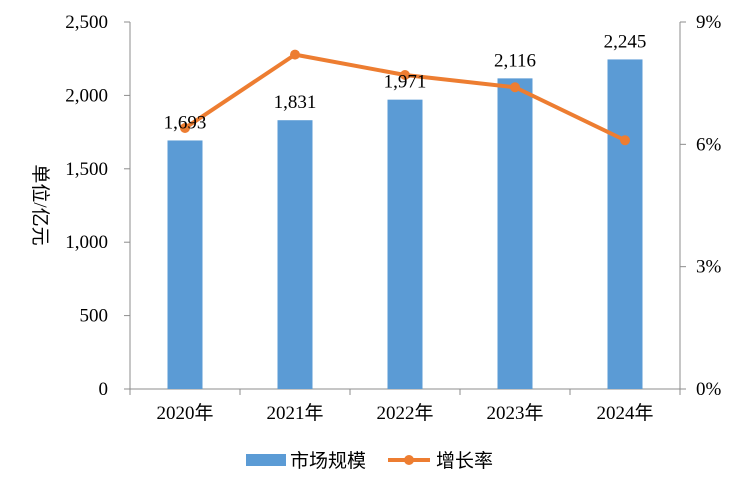 Image resolution: width=739 pixels, height=497 pixels. What do you see at coordinates (294, 413) in the screenshot?
I see `x-tick-label: 2021年` at bounding box center [294, 413].